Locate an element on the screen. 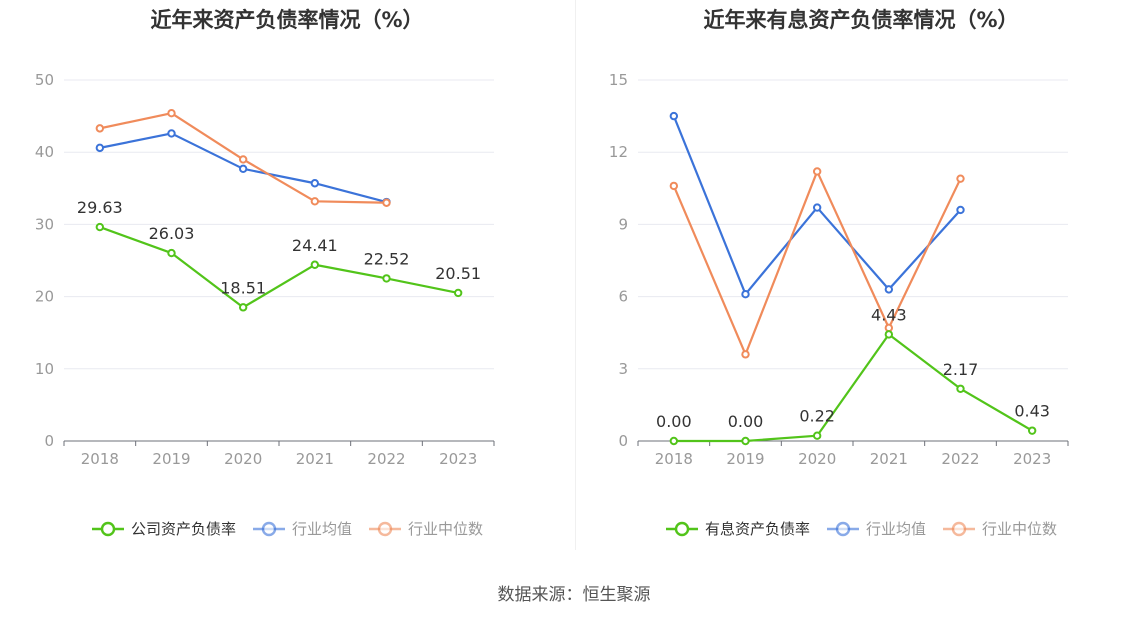 The height and width of the screenshot is (619, 1148). series-line-median is located at coordinates (817, 263).